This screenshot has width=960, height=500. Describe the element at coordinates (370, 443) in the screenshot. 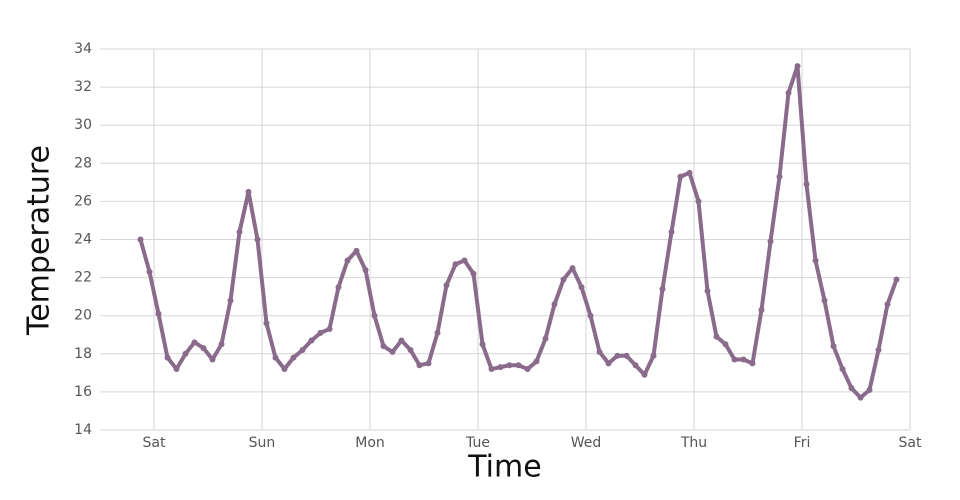

I see `x-tick-label: Mon` at that location.